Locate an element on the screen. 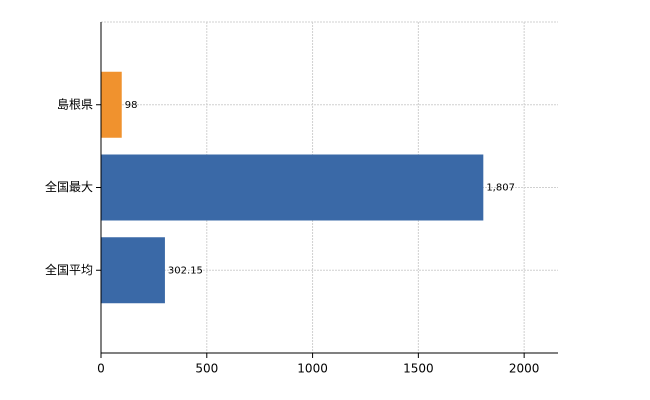 This screenshot has width=650, height=400. y-tick-label: 島根県 is located at coordinates (75, 103).